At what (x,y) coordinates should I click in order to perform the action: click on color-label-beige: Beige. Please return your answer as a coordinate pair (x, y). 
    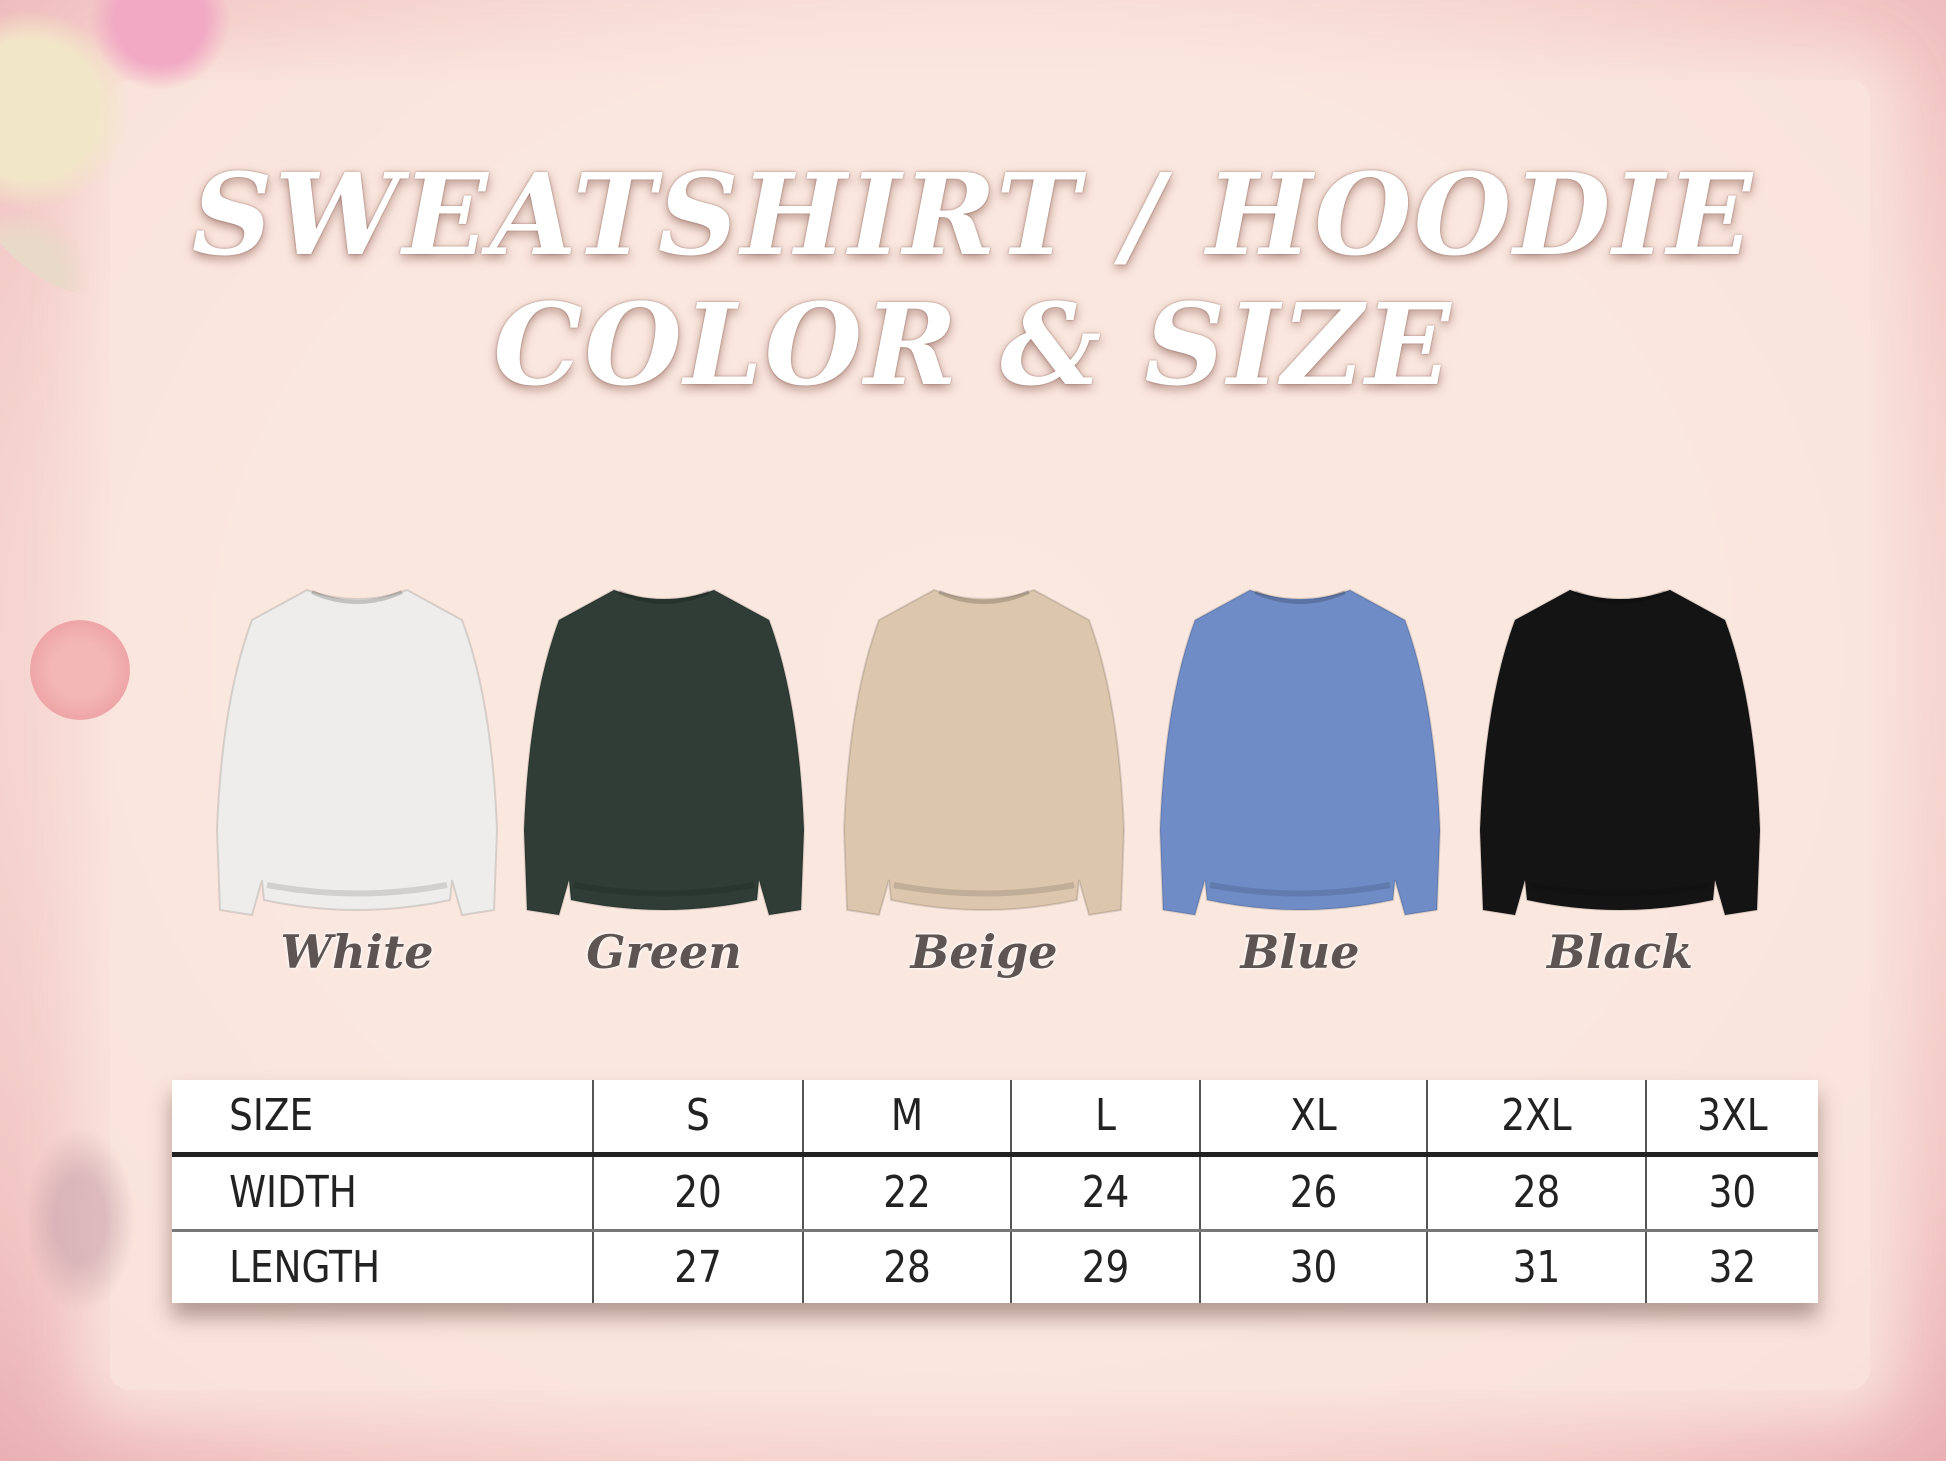
    Looking at the image, I should click on (984, 952).